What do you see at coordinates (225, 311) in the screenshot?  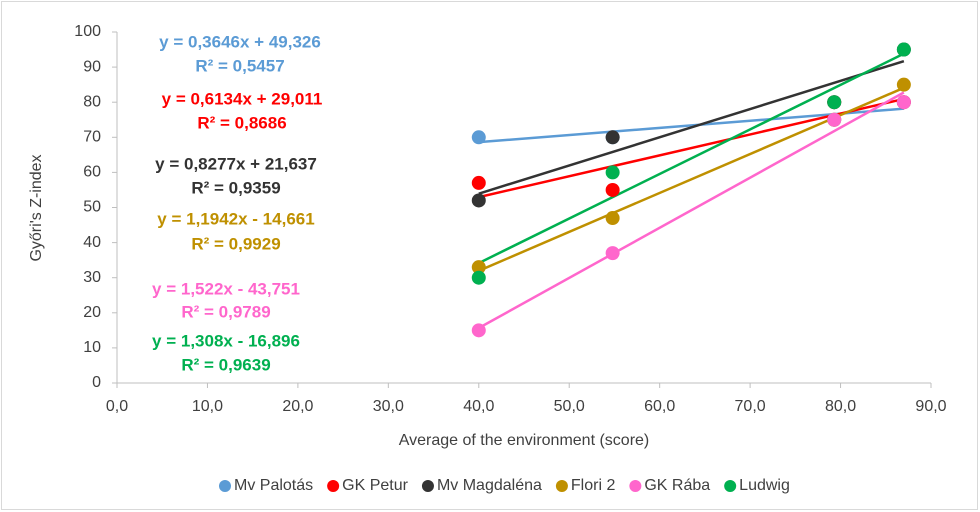 I see `trendline-r2: R² = 0,9789` at bounding box center [225, 311].